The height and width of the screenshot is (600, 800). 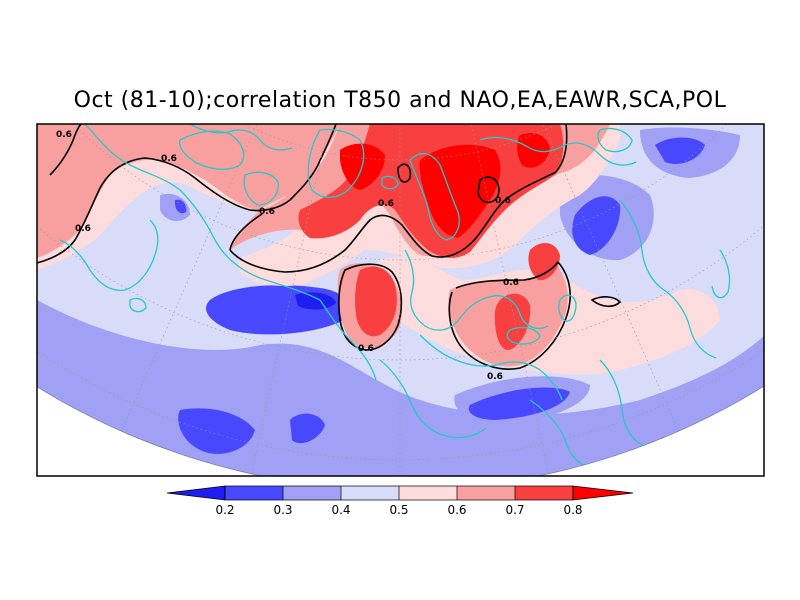 I want to click on colorbar-tick-0.3: 0.3, so click(x=282, y=510).